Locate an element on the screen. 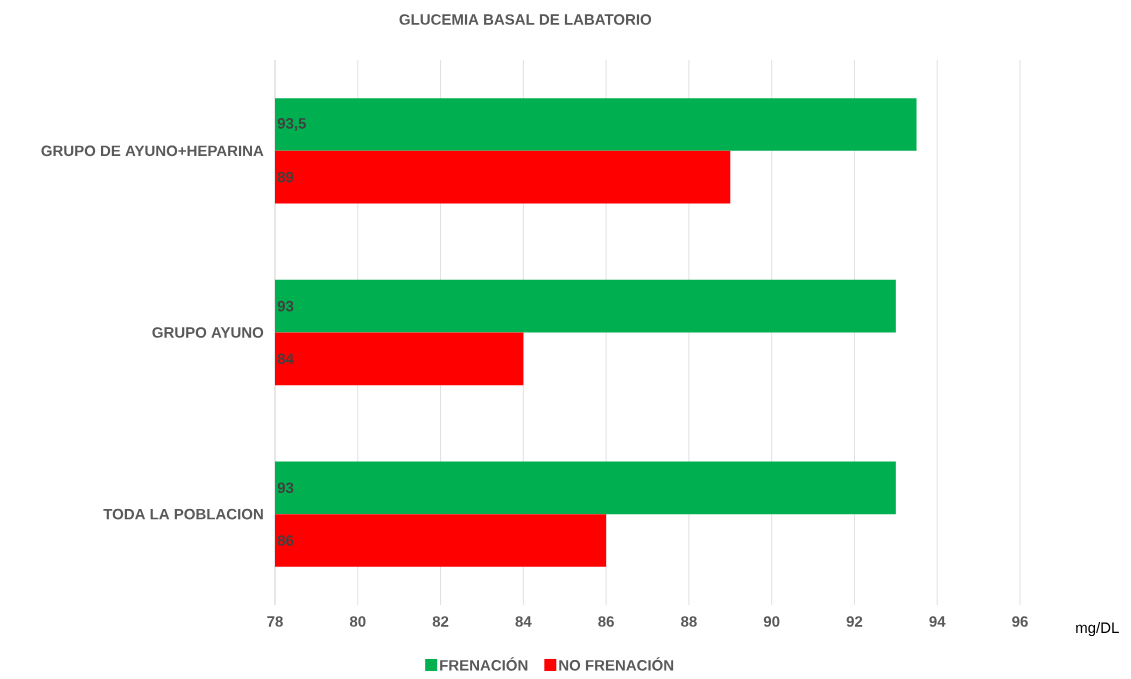 The height and width of the screenshot is (679, 1131). x-tick-label: 80 is located at coordinates (357, 621).